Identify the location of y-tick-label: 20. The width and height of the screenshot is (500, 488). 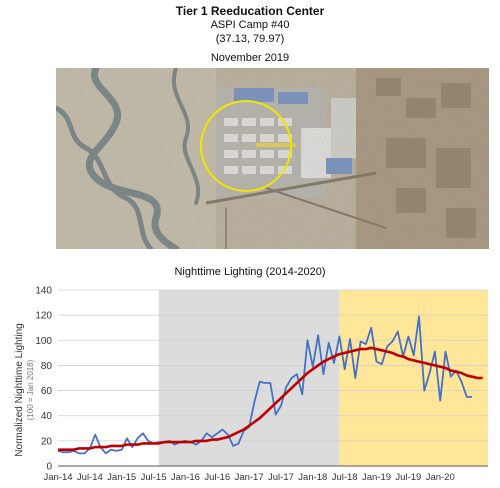
(47, 441).